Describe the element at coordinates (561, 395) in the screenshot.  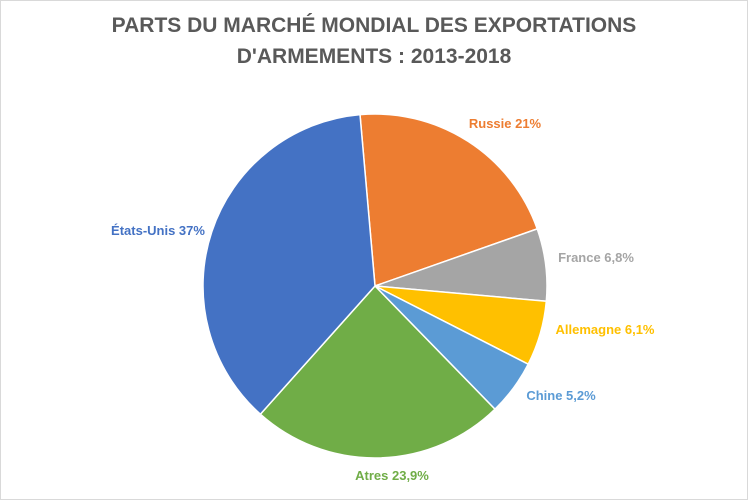
I see `data-label-4: Chine 5,2%` at that location.